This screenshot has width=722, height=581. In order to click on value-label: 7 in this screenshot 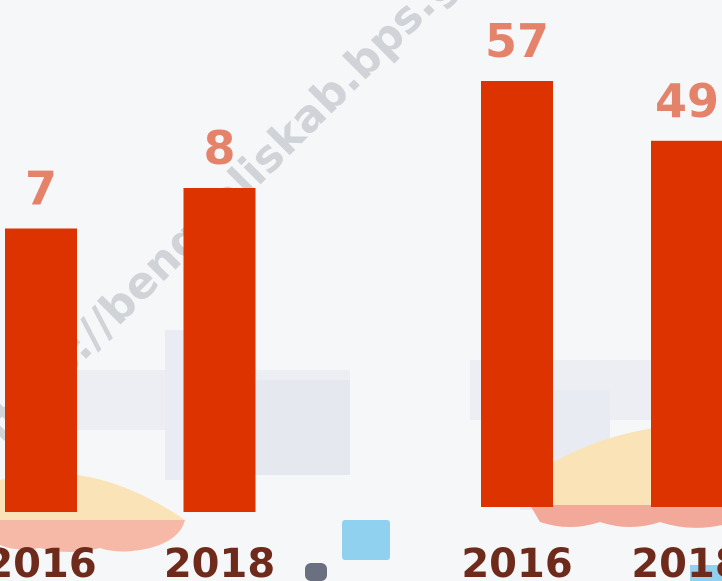, I will do `click(41, 189)`.